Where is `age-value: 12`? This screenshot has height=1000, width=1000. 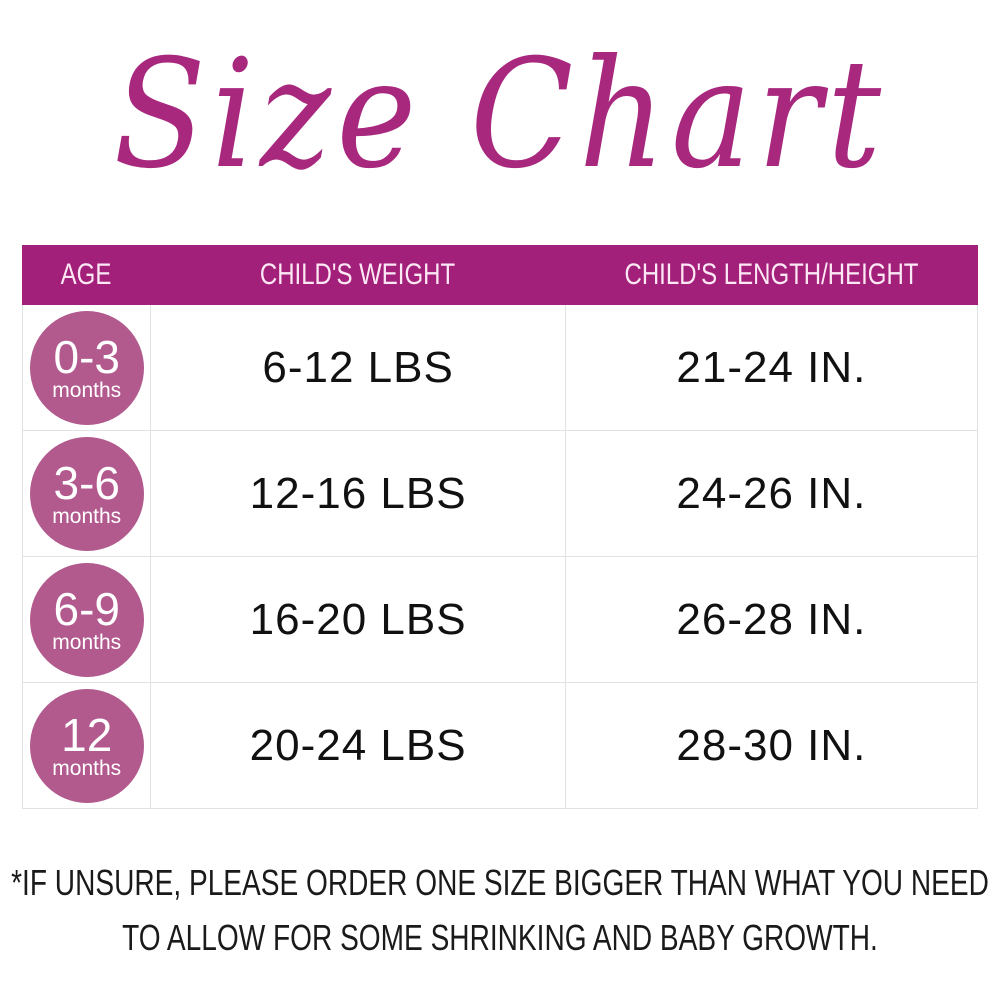
age-value: 12 is located at coordinates (87, 734).